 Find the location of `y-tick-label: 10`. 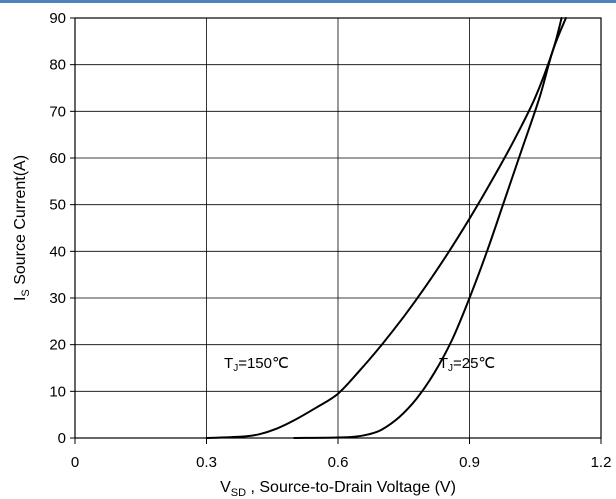

y-tick-label: 10 is located at coordinates (57, 391).